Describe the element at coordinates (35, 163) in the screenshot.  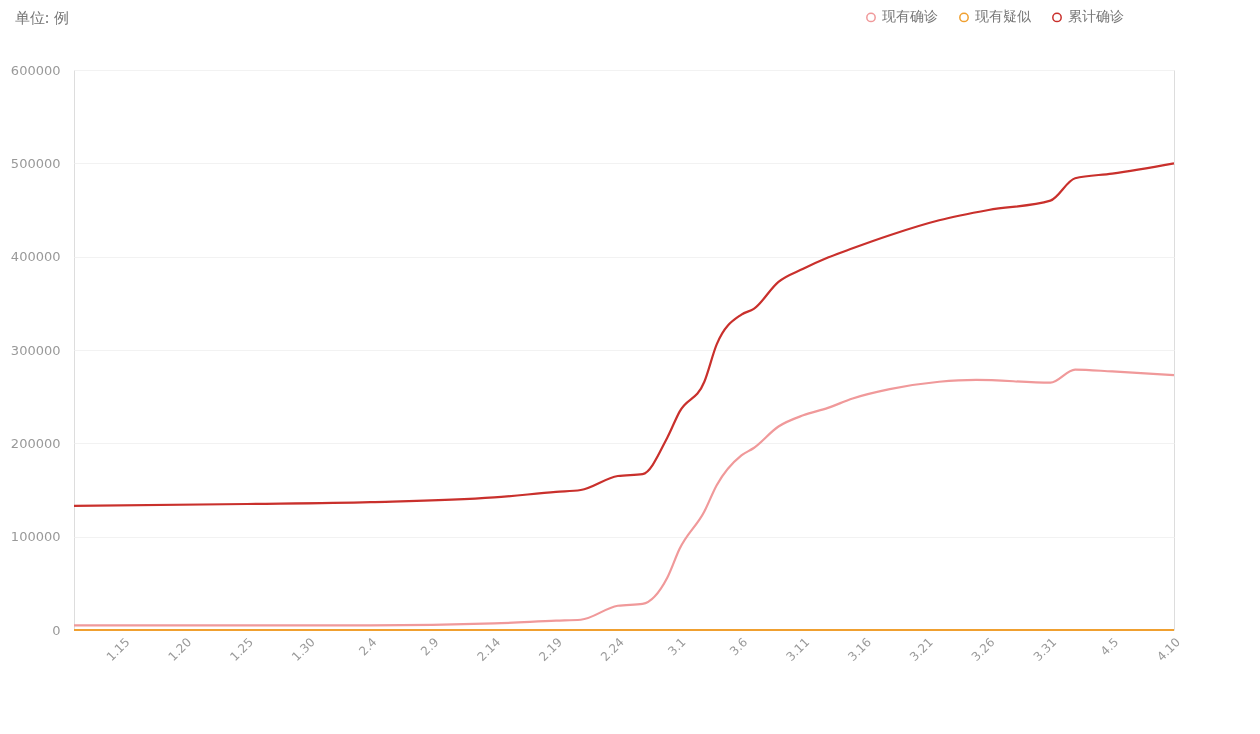
I see `y-tick-label: 500000` at that location.